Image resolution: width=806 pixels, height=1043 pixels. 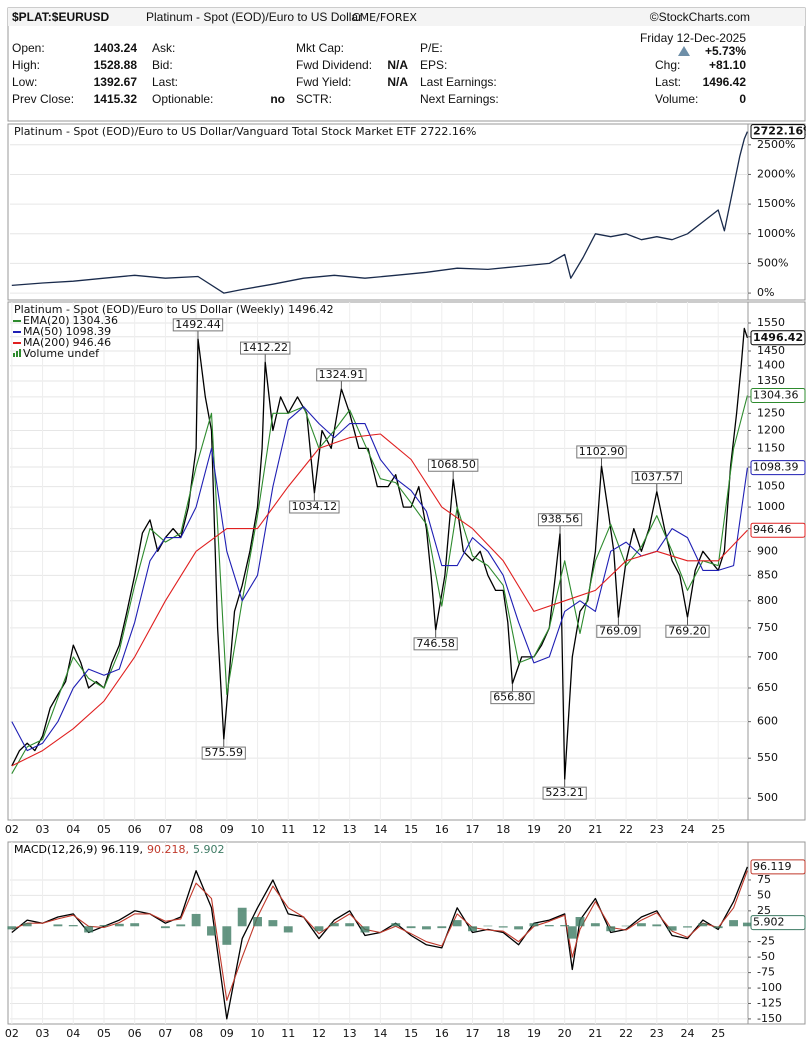 What do you see at coordinates (78, 849) in the screenshot?
I see `panel-title-part: MACD(12,26,9) 96.119,` at bounding box center [78, 849].